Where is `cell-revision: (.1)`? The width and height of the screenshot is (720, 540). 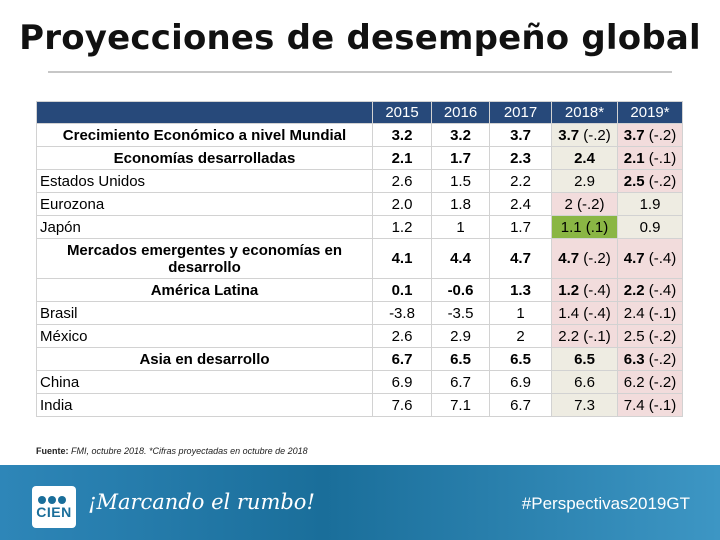 cell-revision: (.1) is located at coordinates (597, 227).